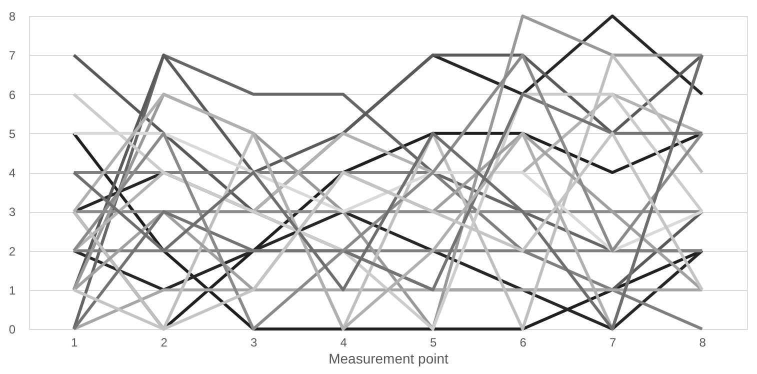 This screenshot has width=757, height=374. I want to click on y-tick-label: 4, so click(12, 173).